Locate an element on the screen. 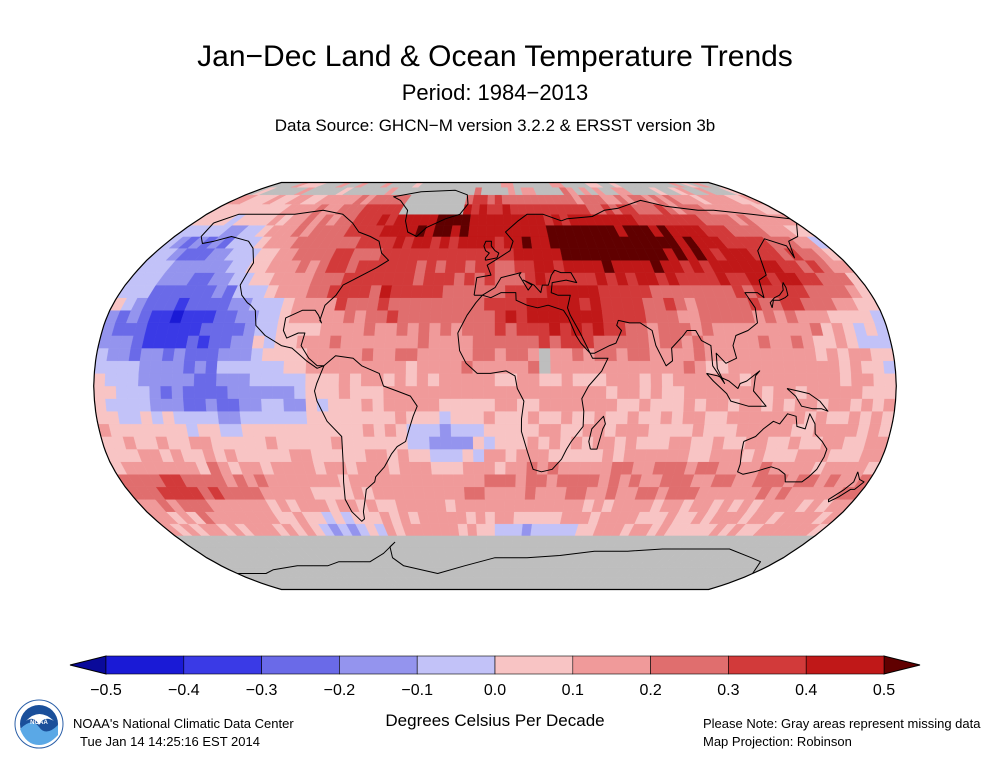  noaa-logo-text: NOAA is located at coordinates (39, 723).